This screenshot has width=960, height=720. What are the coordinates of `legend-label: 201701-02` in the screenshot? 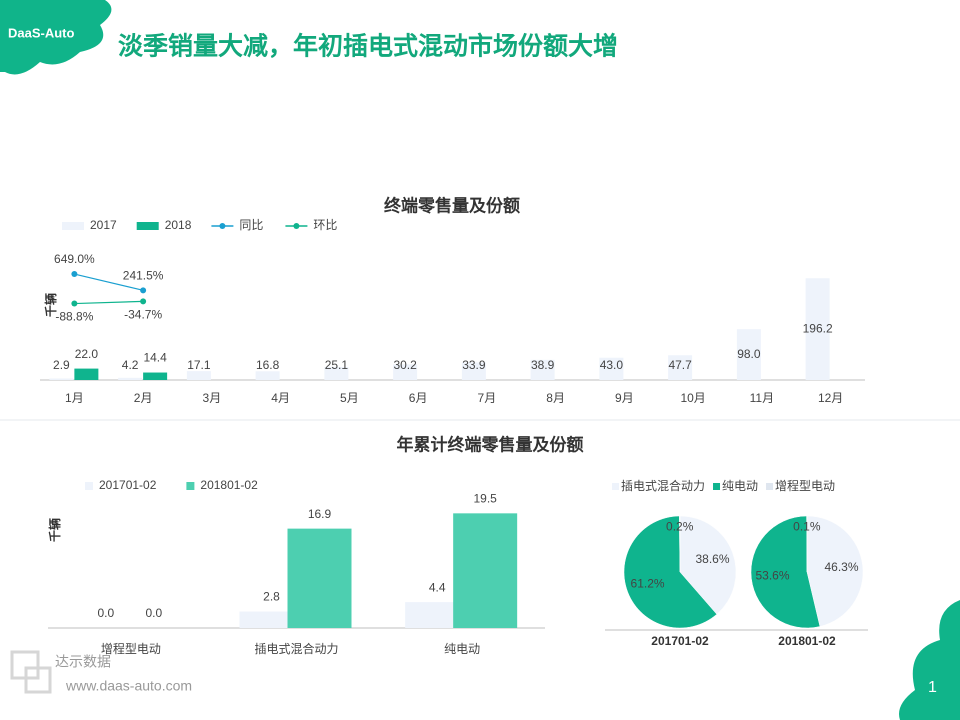 It's located at (128, 485).